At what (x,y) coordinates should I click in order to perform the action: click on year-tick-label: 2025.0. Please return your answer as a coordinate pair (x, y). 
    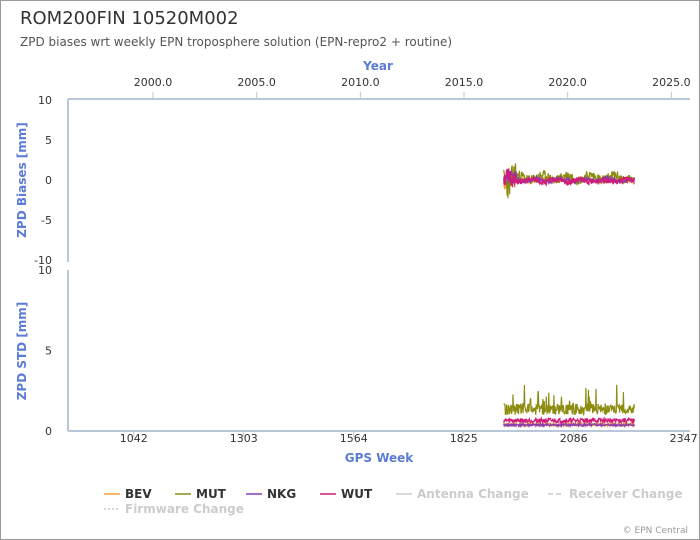
    Looking at the image, I should click on (671, 82).